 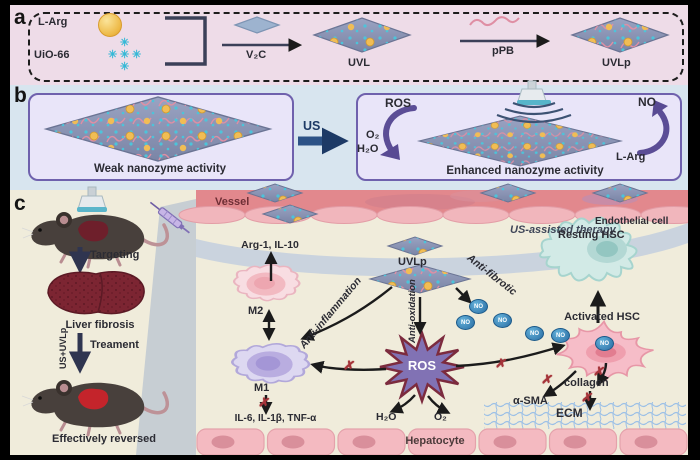 I want to click on ppb-label: pPB, so click(x=503, y=51).